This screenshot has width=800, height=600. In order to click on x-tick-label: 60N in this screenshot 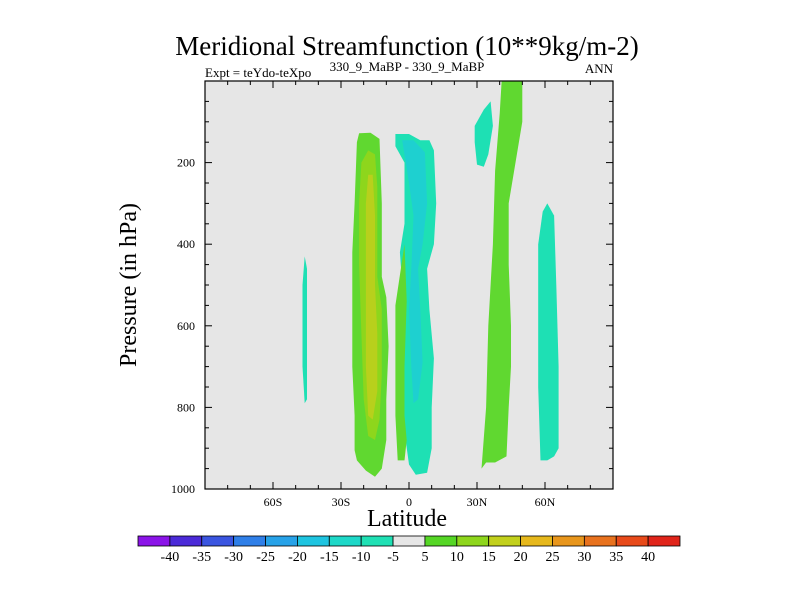, I will do `click(545, 502)`.